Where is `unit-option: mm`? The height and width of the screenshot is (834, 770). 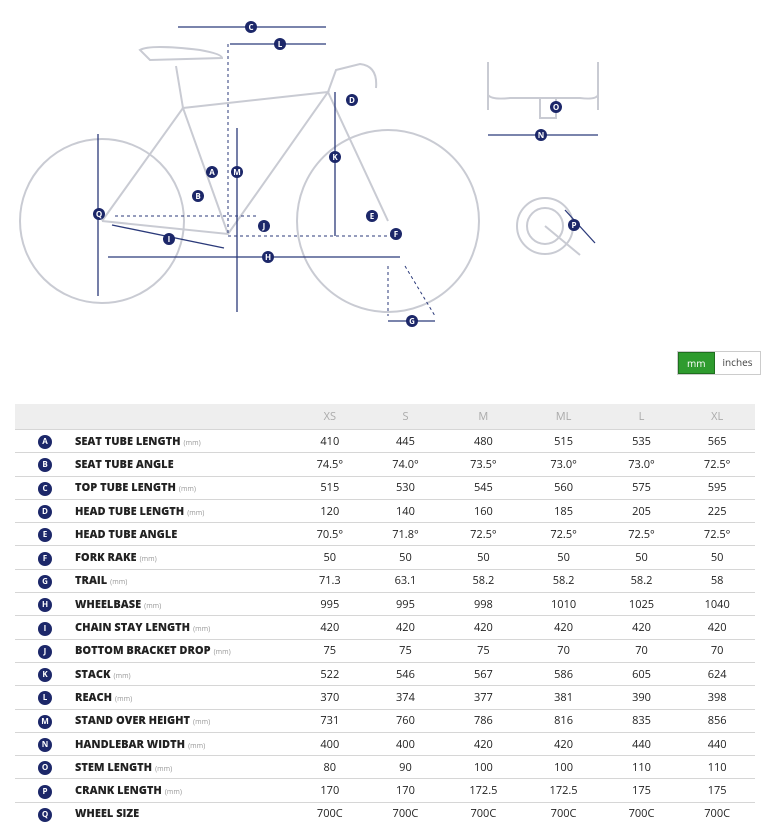 unit-option: mm is located at coordinates (696, 363).